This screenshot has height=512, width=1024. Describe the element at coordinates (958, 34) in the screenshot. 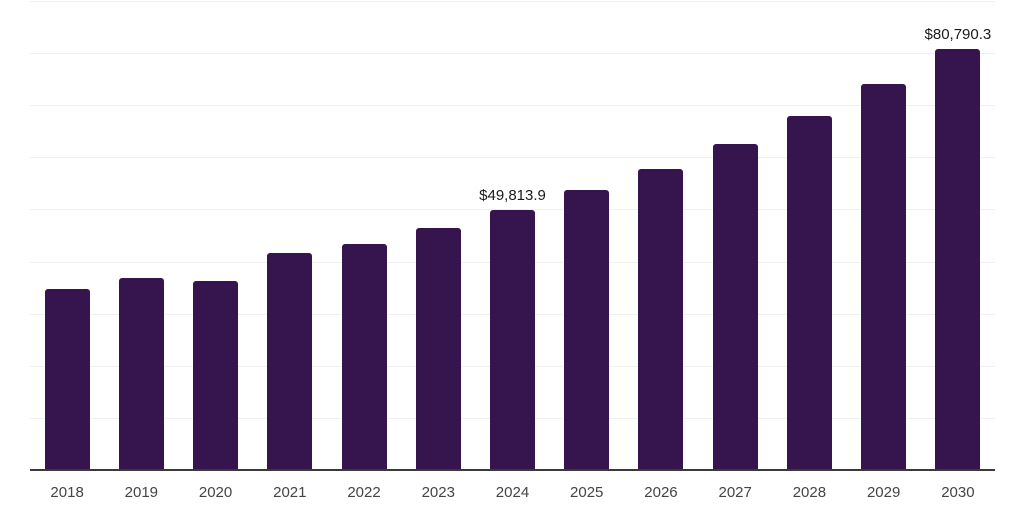

I see `data-label-2030: $80,790.3` at that location.